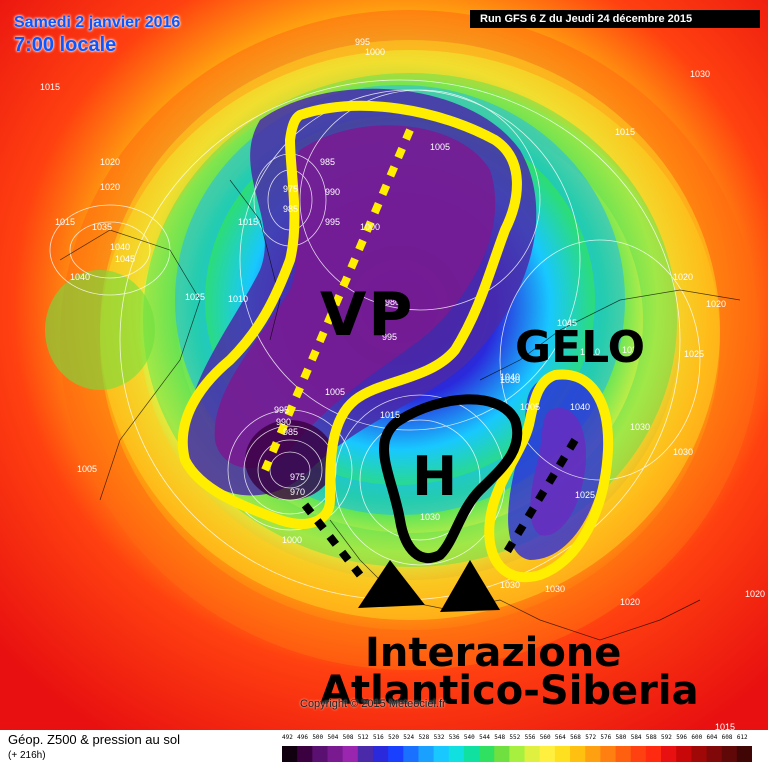 The height and width of the screenshot is (768, 768). I want to click on forecast-date: Samedi 2 janvier 2016, so click(97, 22).